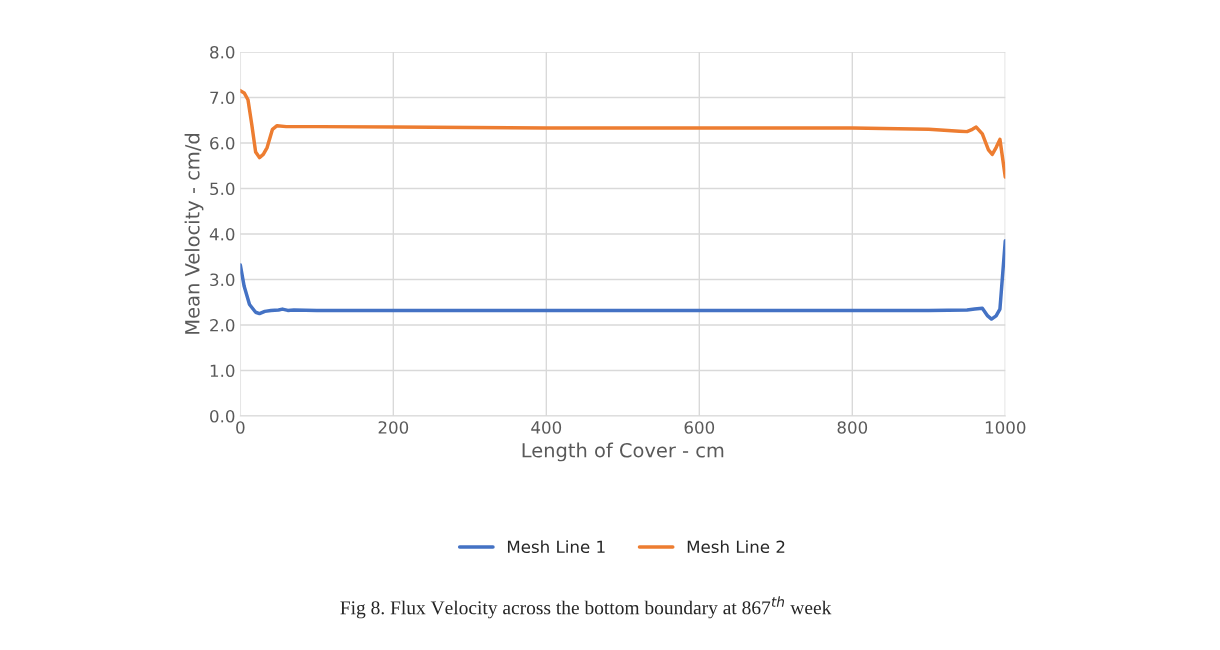 The image size is (1220, 650). What do you see at coordinates (194, 234) in the screenshot?
I see `y-axis-title: Mean Velocity - cm/d` at bounding box center [194, 234].